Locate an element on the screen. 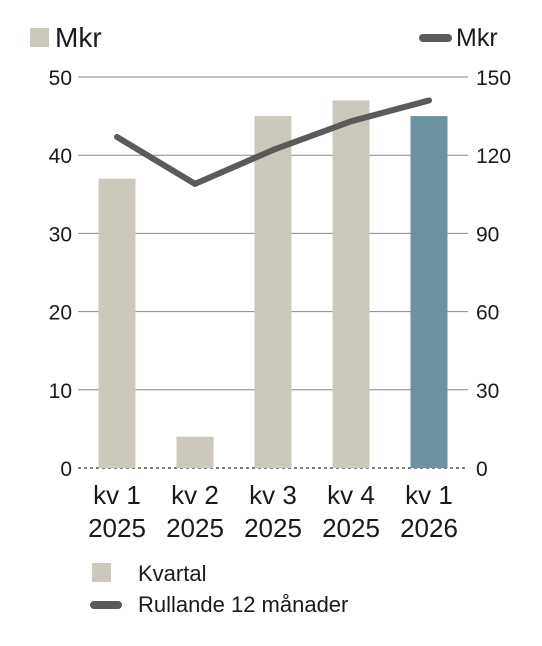 The image size is (542, 646). category-label: kv 1 2025 is located at coordinates (117, 511).